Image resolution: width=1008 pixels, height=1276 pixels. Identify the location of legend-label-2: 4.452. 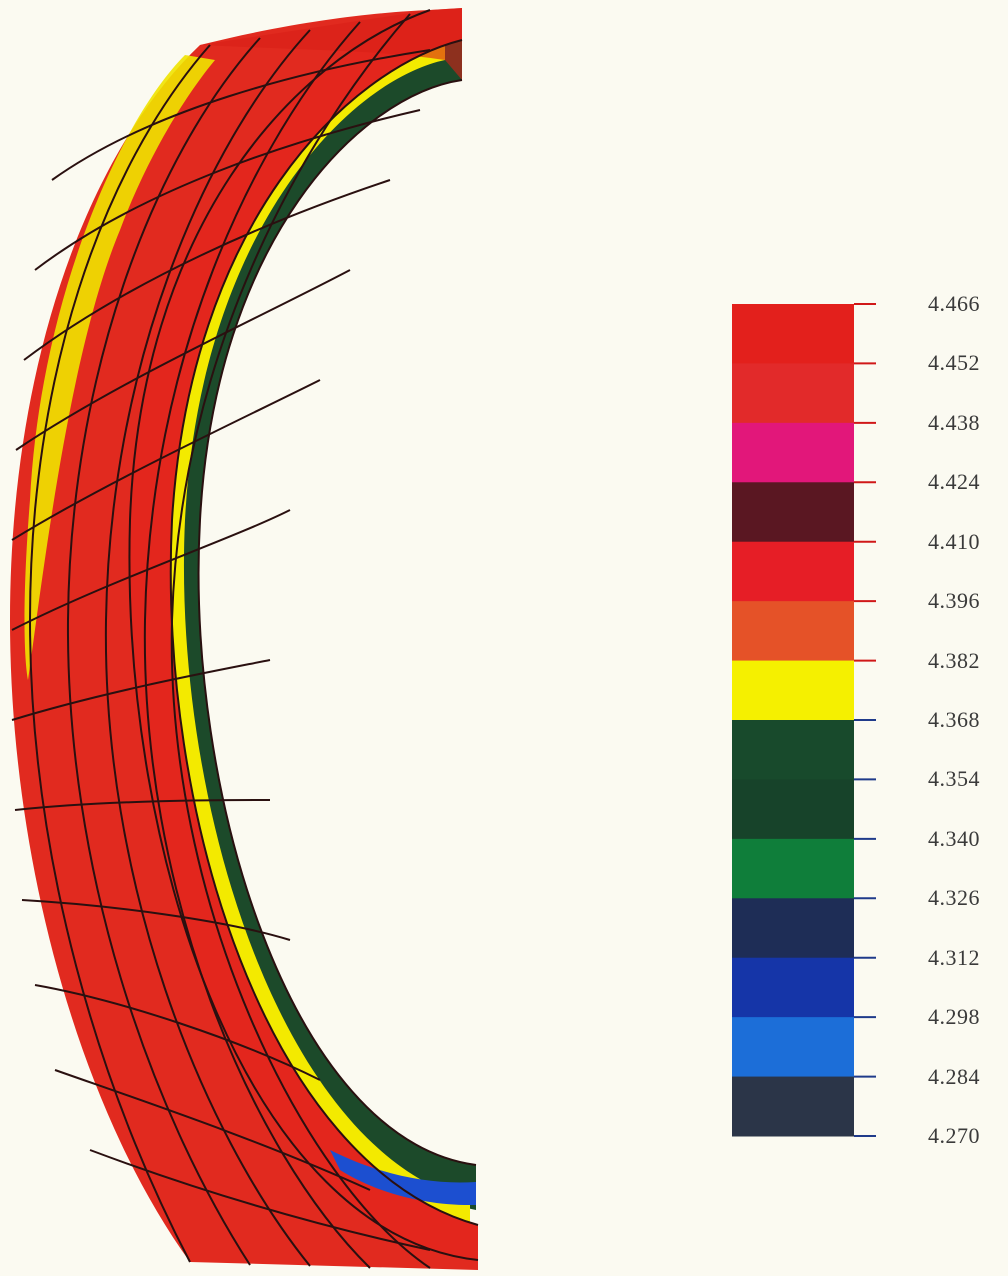
(954, 363).